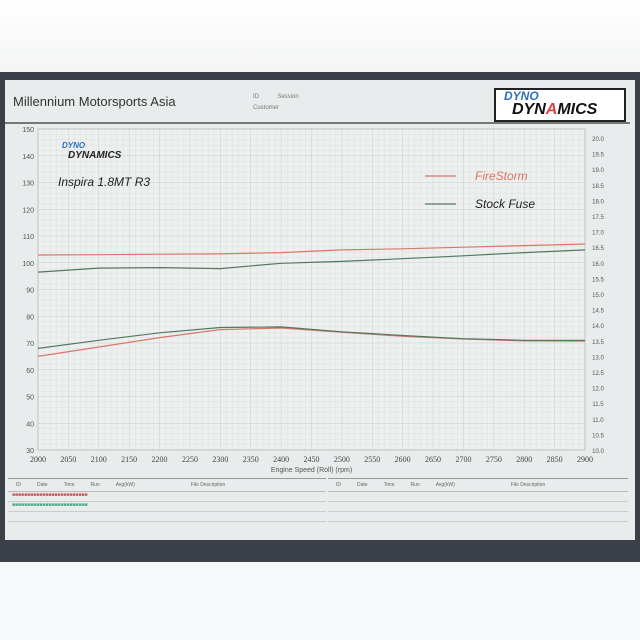  I want to click on y-left-tick-label: 110, so click(28, 237).